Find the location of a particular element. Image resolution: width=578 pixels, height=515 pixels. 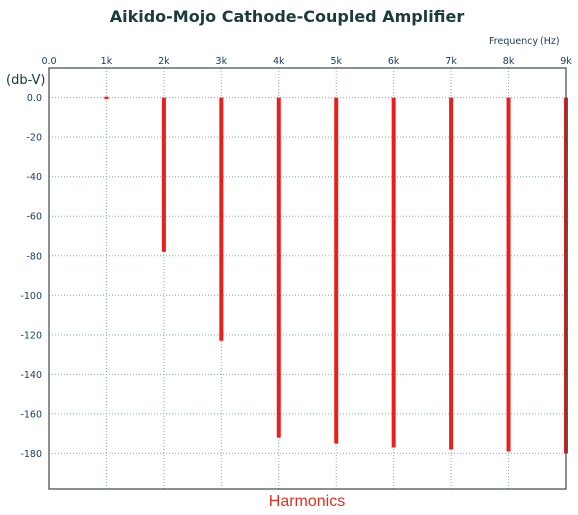

x-tick-label: 2k is located at coordinates (164, 61).